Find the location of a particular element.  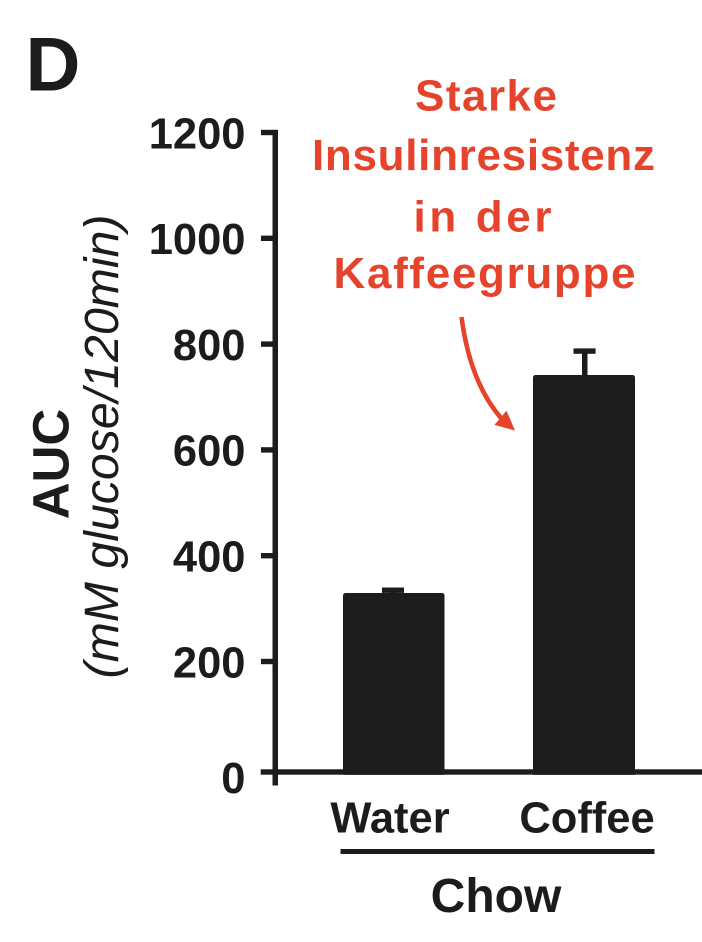

svg-text: 200 is located at coordinates (209, 663).